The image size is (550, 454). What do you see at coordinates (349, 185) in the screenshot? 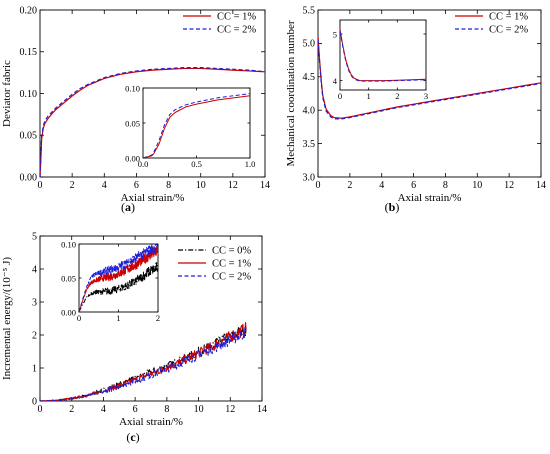
I see `axis-b-xtick-label: 2` at bounding box center [349, 185].